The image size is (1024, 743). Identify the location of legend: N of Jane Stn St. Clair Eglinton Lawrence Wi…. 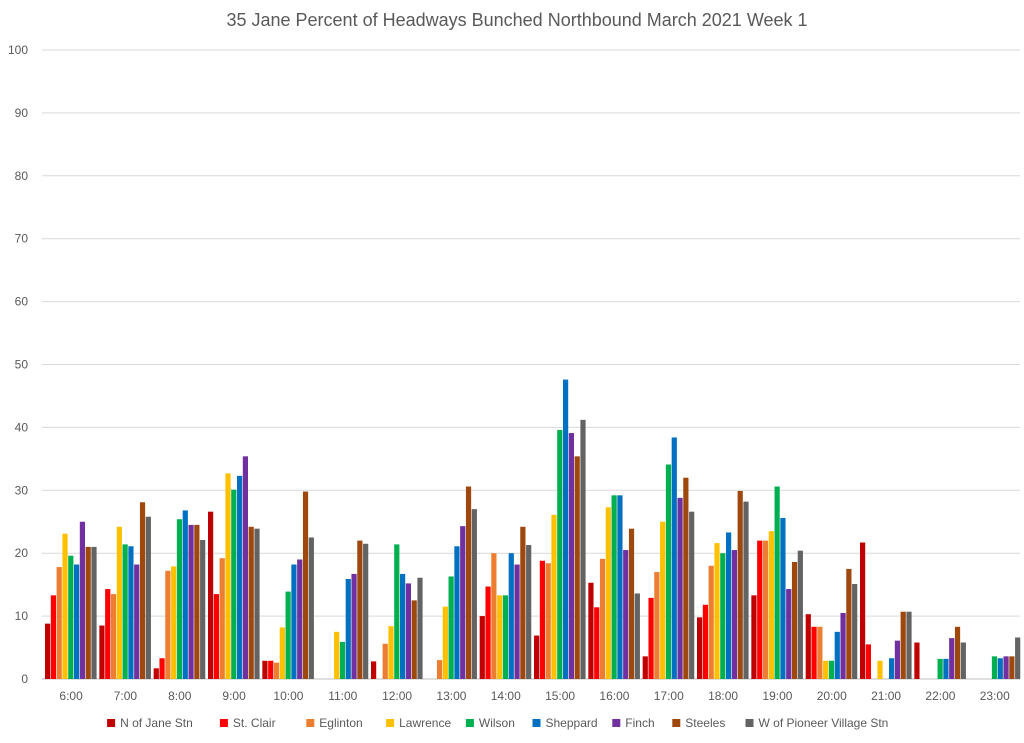
(497, 723).